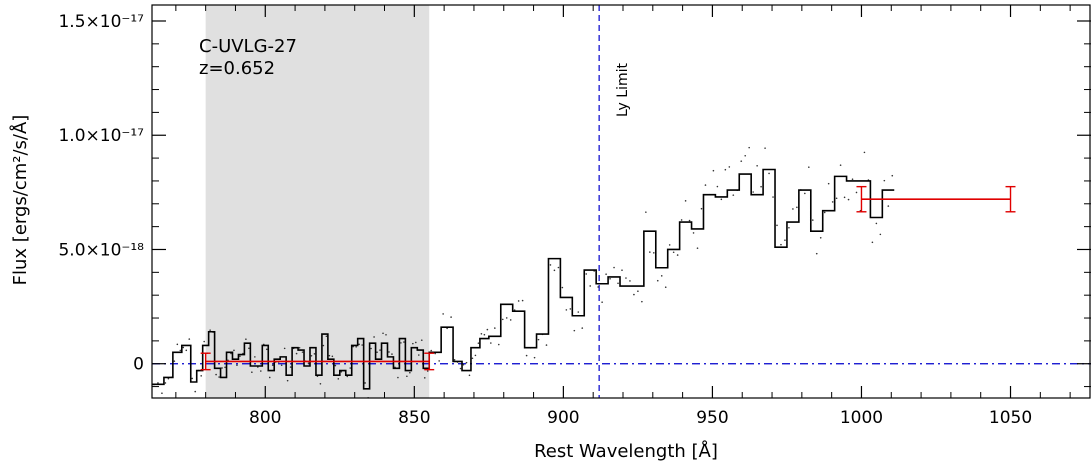  Describe the element at coordinates (623, 90) in the screenshot. I see `ly-limit-label: Ly Limit` at that location.